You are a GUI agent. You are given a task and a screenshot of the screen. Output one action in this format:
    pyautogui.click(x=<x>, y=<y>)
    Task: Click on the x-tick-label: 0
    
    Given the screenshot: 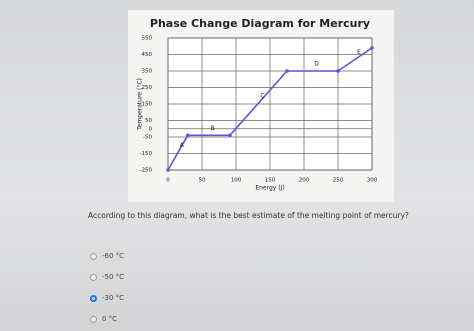 What is the action you would take?
    pyautogui.click(x=168, y=181)
    